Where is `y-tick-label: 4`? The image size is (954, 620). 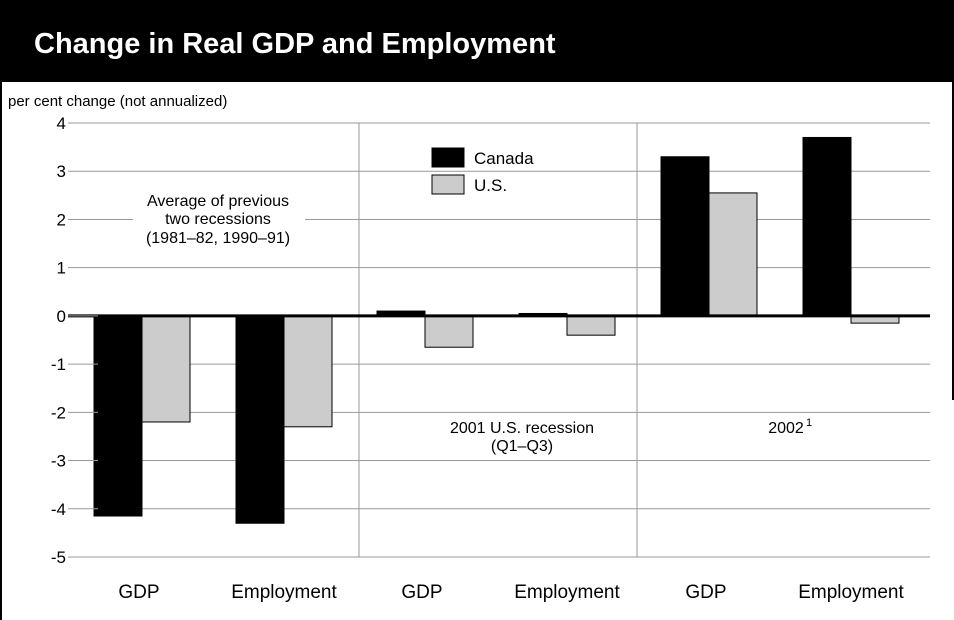
y-tick-label: 4 is located at coordinates (61, 123).